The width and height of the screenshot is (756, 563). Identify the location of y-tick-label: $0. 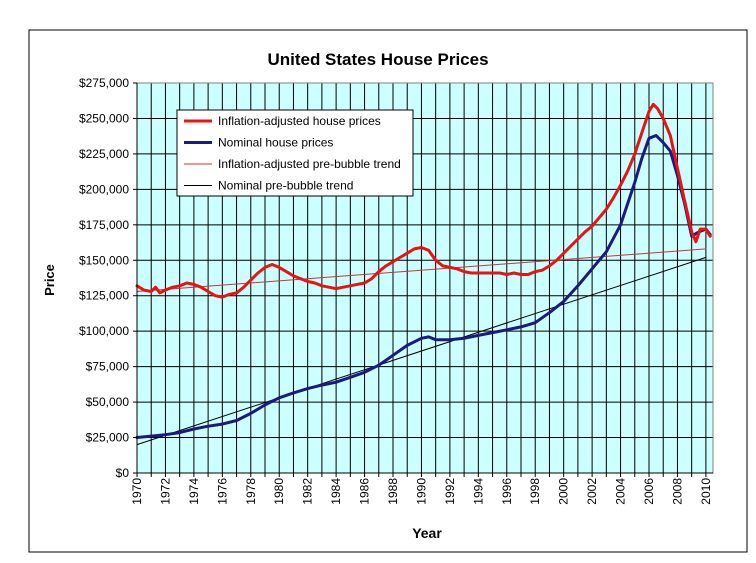
(123, 473).